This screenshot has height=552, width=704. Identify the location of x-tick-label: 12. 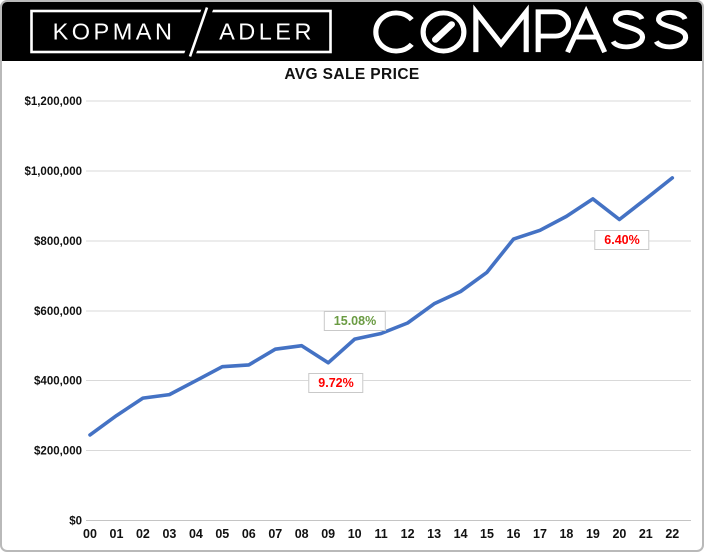
(408, 534).